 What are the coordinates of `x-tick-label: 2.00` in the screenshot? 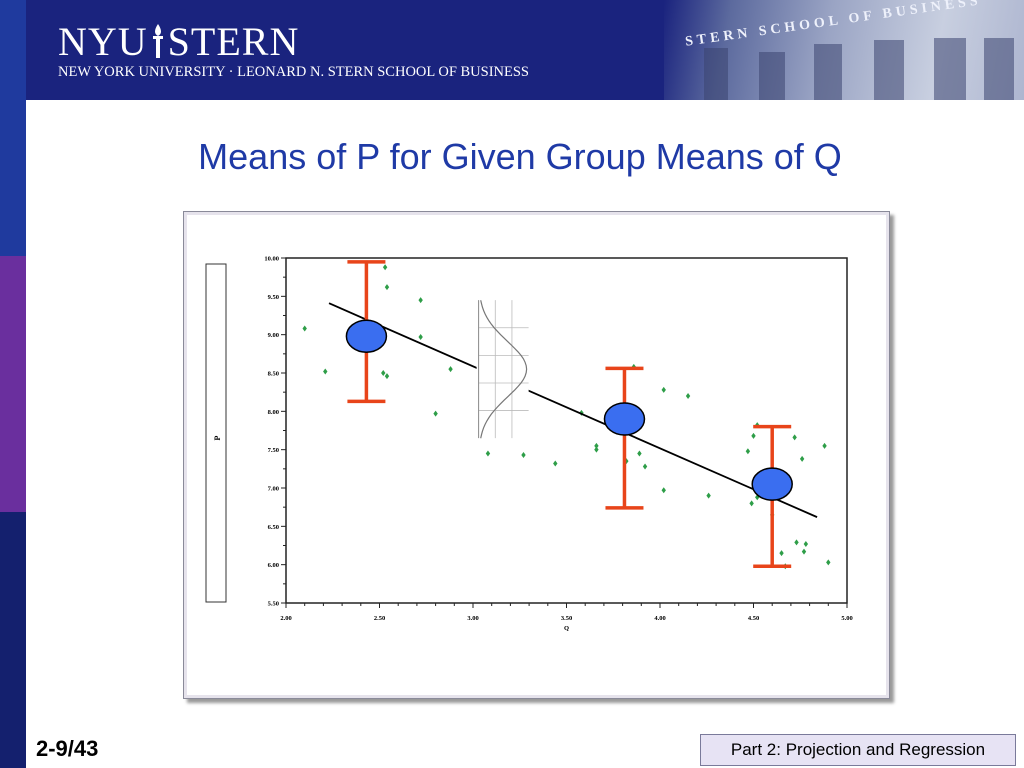 It's located at (285, 618).